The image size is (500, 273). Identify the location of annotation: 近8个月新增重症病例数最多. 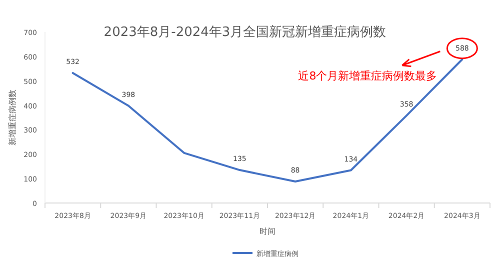
(368, 75).